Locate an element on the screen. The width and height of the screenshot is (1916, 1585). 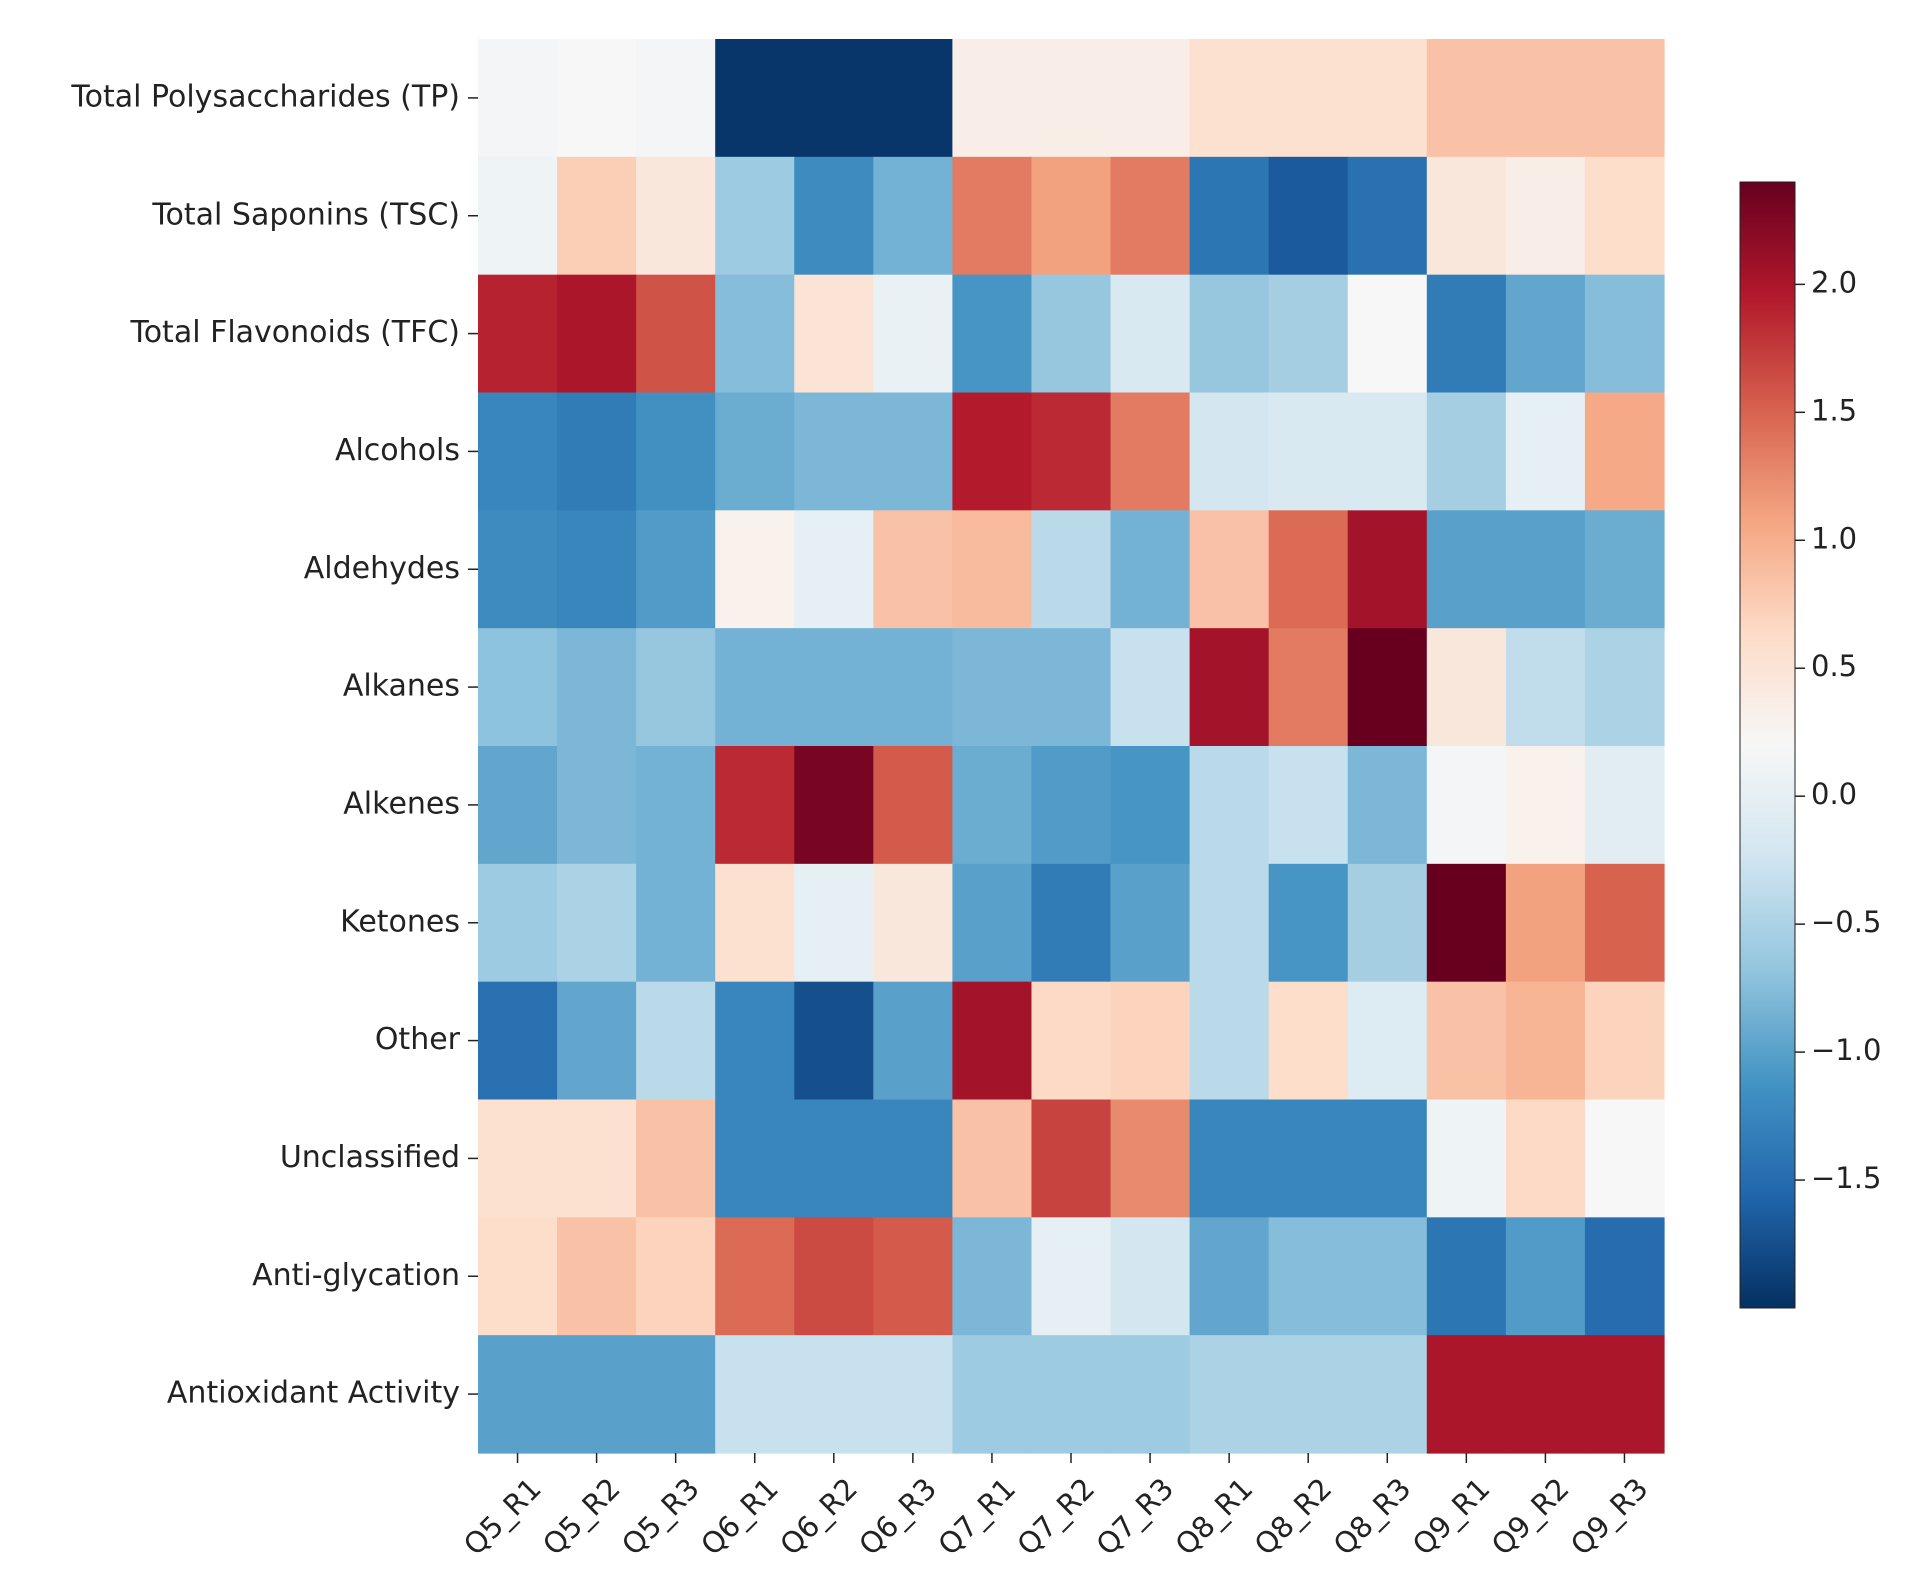
colorbar-tick-label: 2.0 is located at coordinates (1834, 282).